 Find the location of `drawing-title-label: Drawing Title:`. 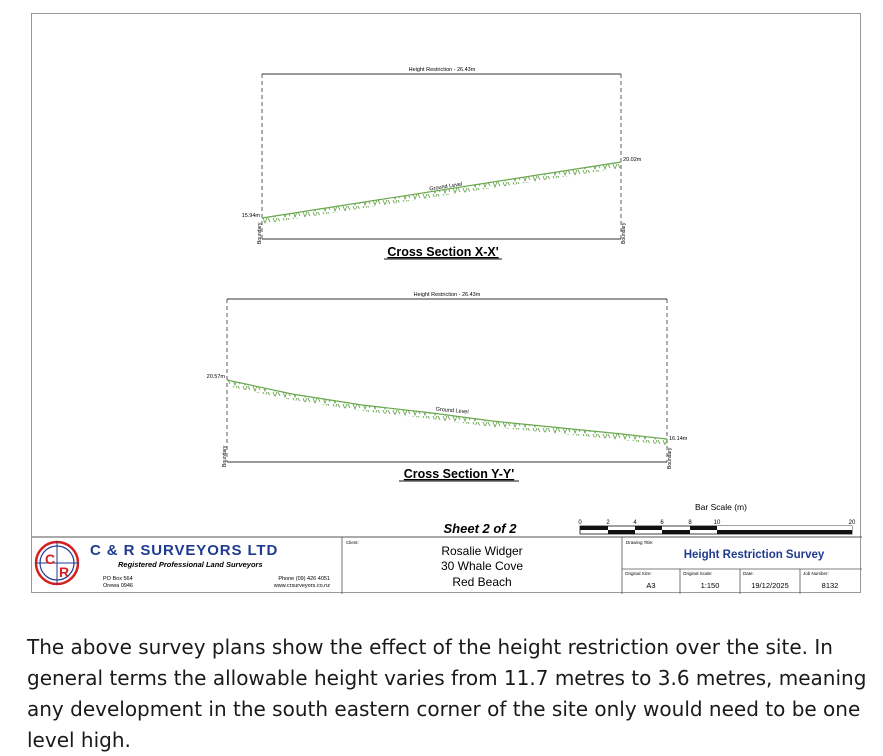

drawing-title-label: Drawing Title: is located at coordinates (639, 542).